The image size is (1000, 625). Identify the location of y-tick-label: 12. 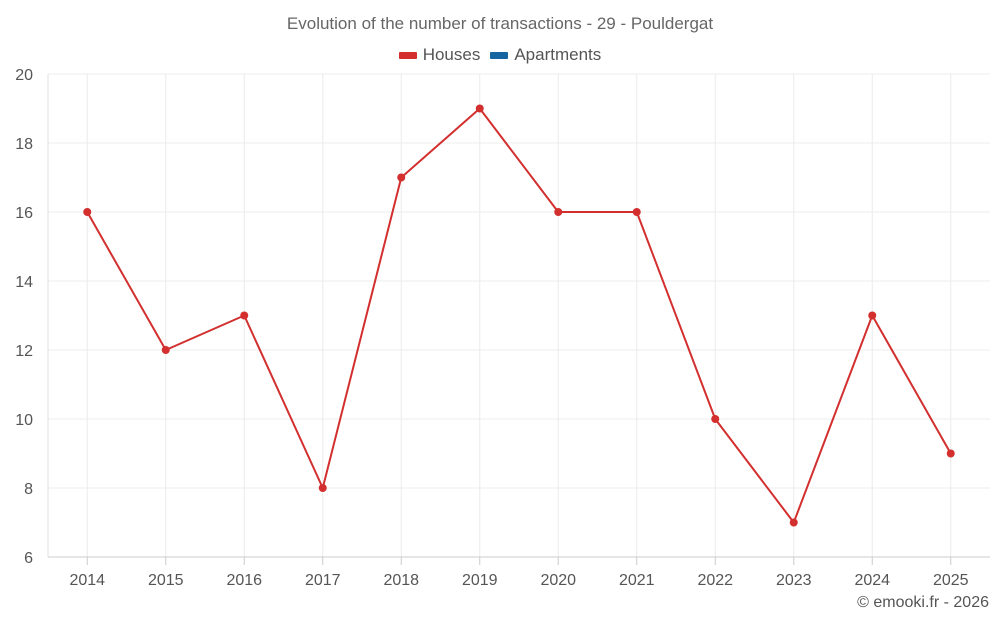
(24, 351).